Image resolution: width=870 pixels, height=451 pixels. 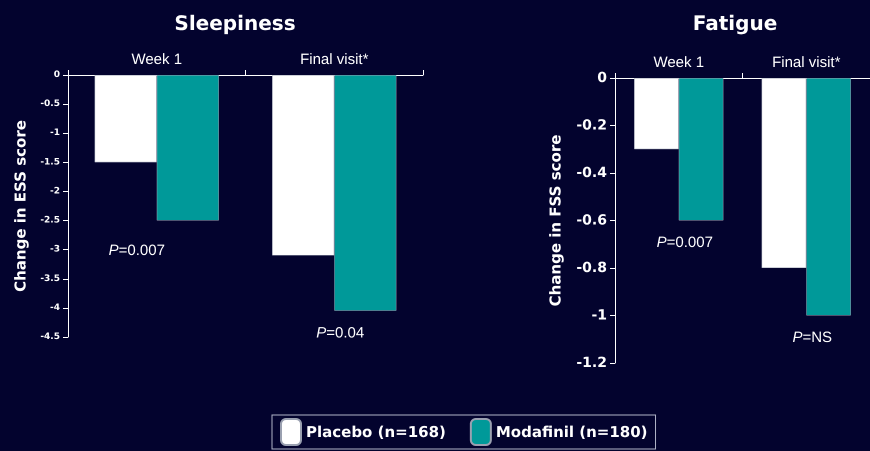 I want to click on y-axis-title: Change in ESS score, so click(x=21, y=206).